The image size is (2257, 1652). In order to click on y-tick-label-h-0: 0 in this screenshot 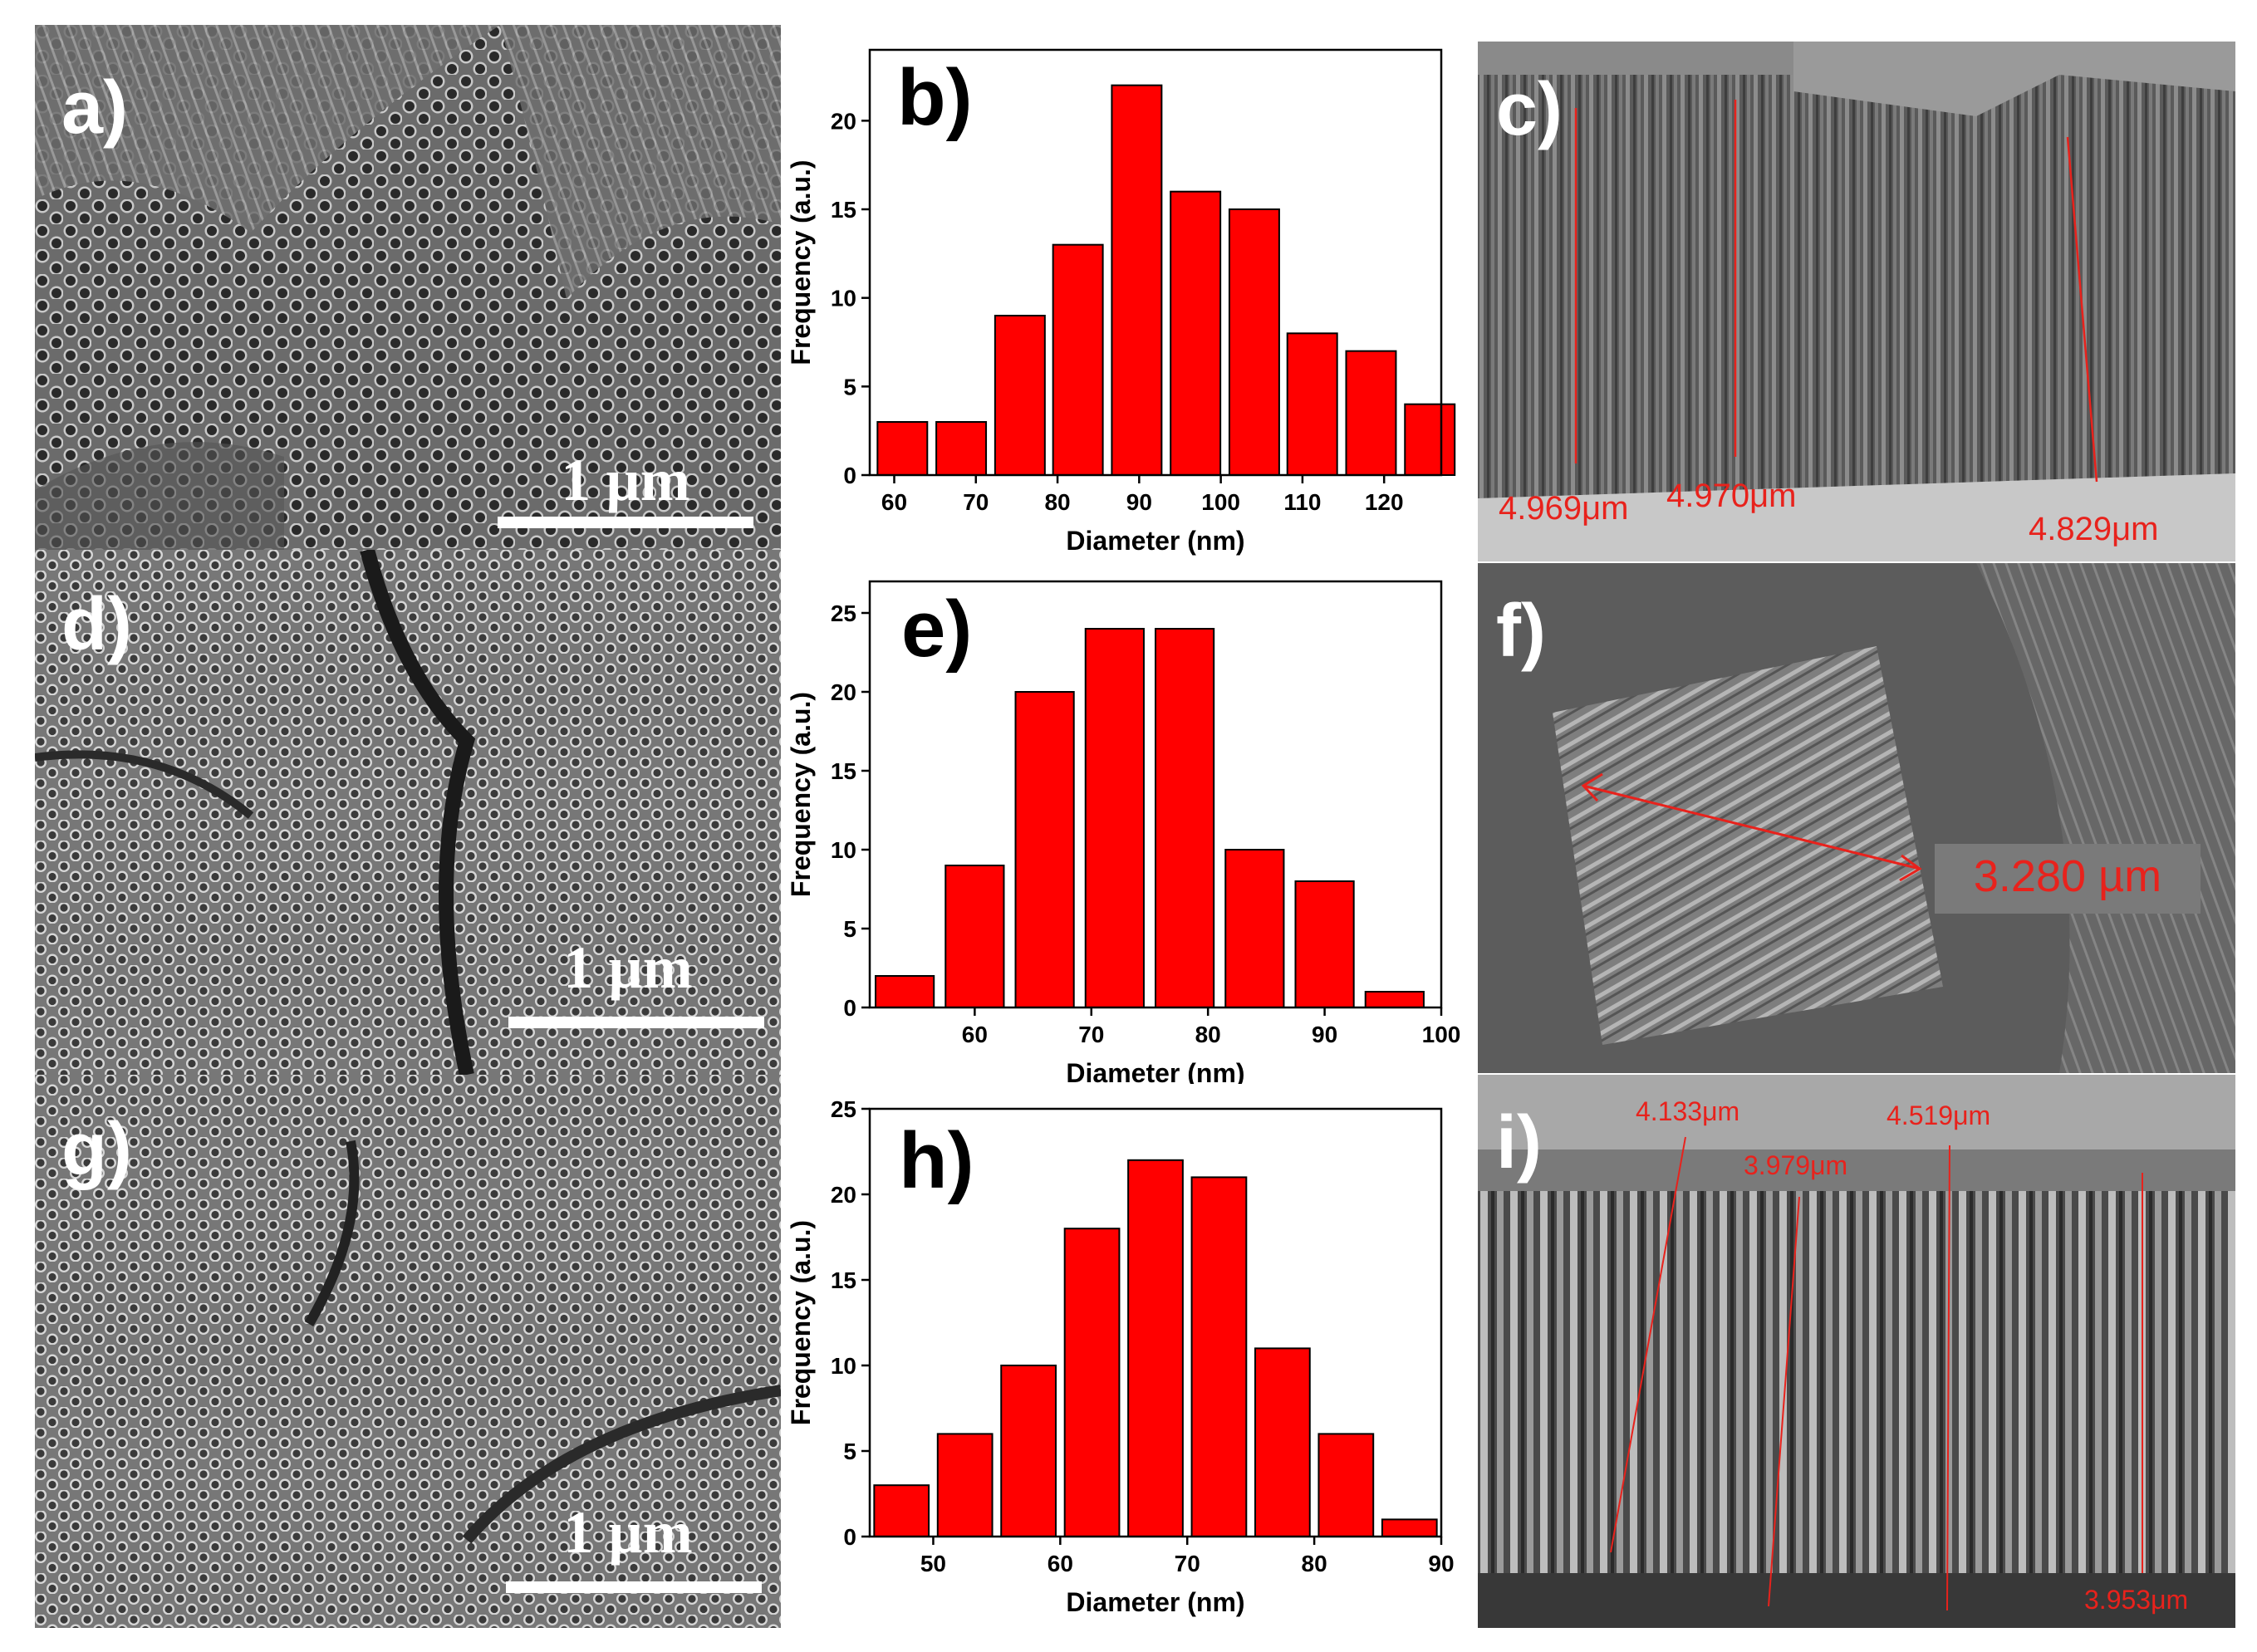, I will do `click(850, 1537)`.